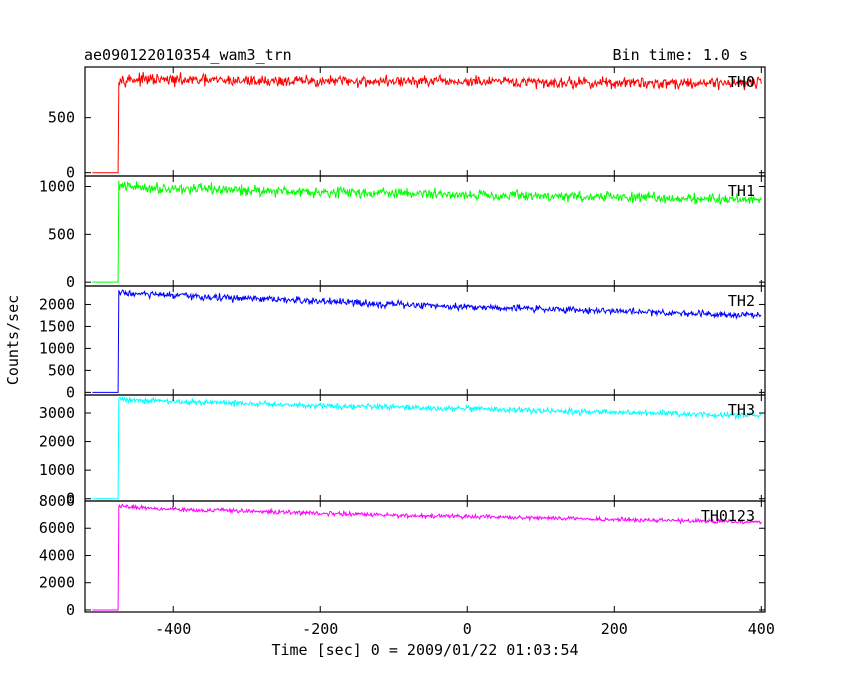 This screenshot has width=850, height=680. What do you see at coordinates (427, 122) in the screenshot?
I see `series-line-th0` at bounding box center [427, 122].